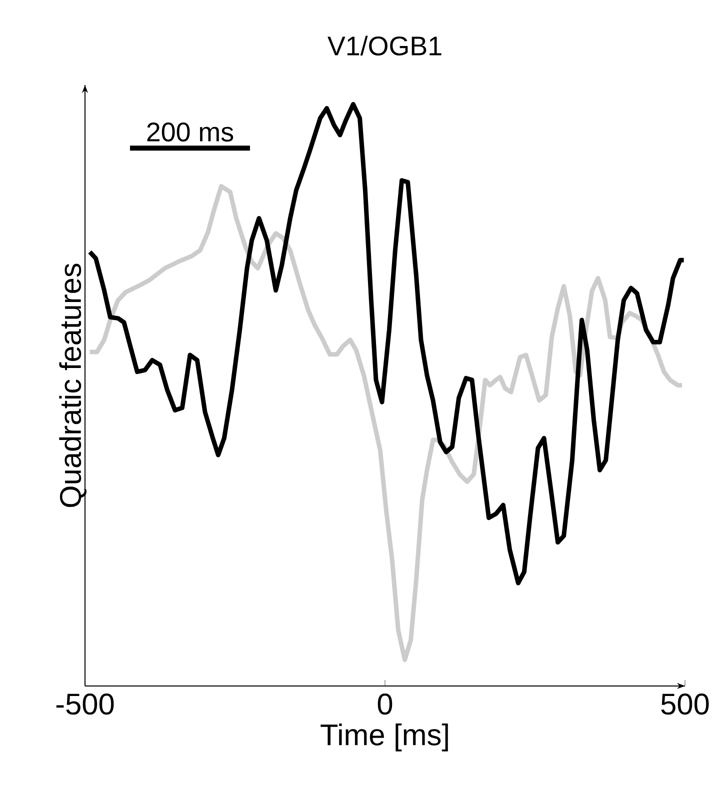  I want to click on x-axis-title: Time [ms], so click(384, 738).